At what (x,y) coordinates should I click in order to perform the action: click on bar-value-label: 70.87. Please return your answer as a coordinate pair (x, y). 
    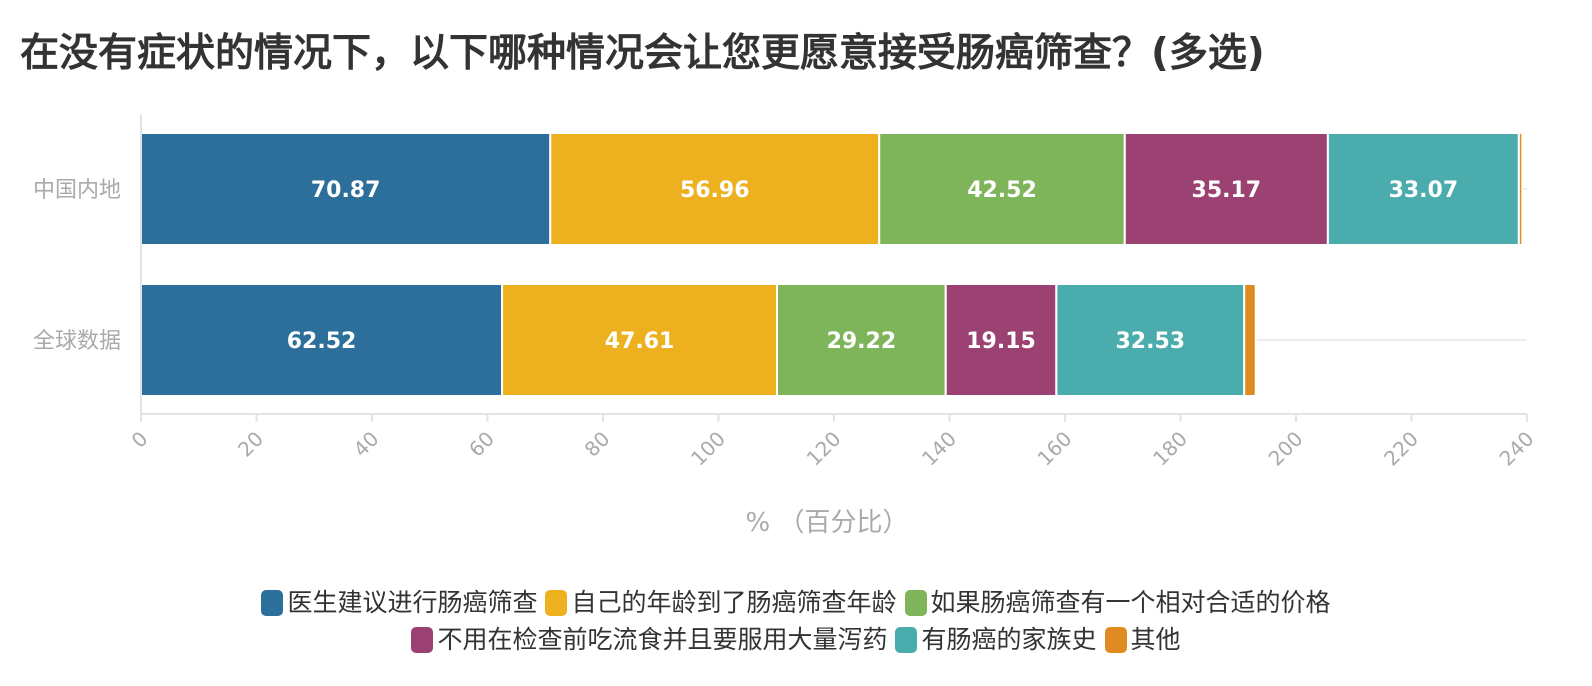
    Looking at the image, I should click on (346, 190).